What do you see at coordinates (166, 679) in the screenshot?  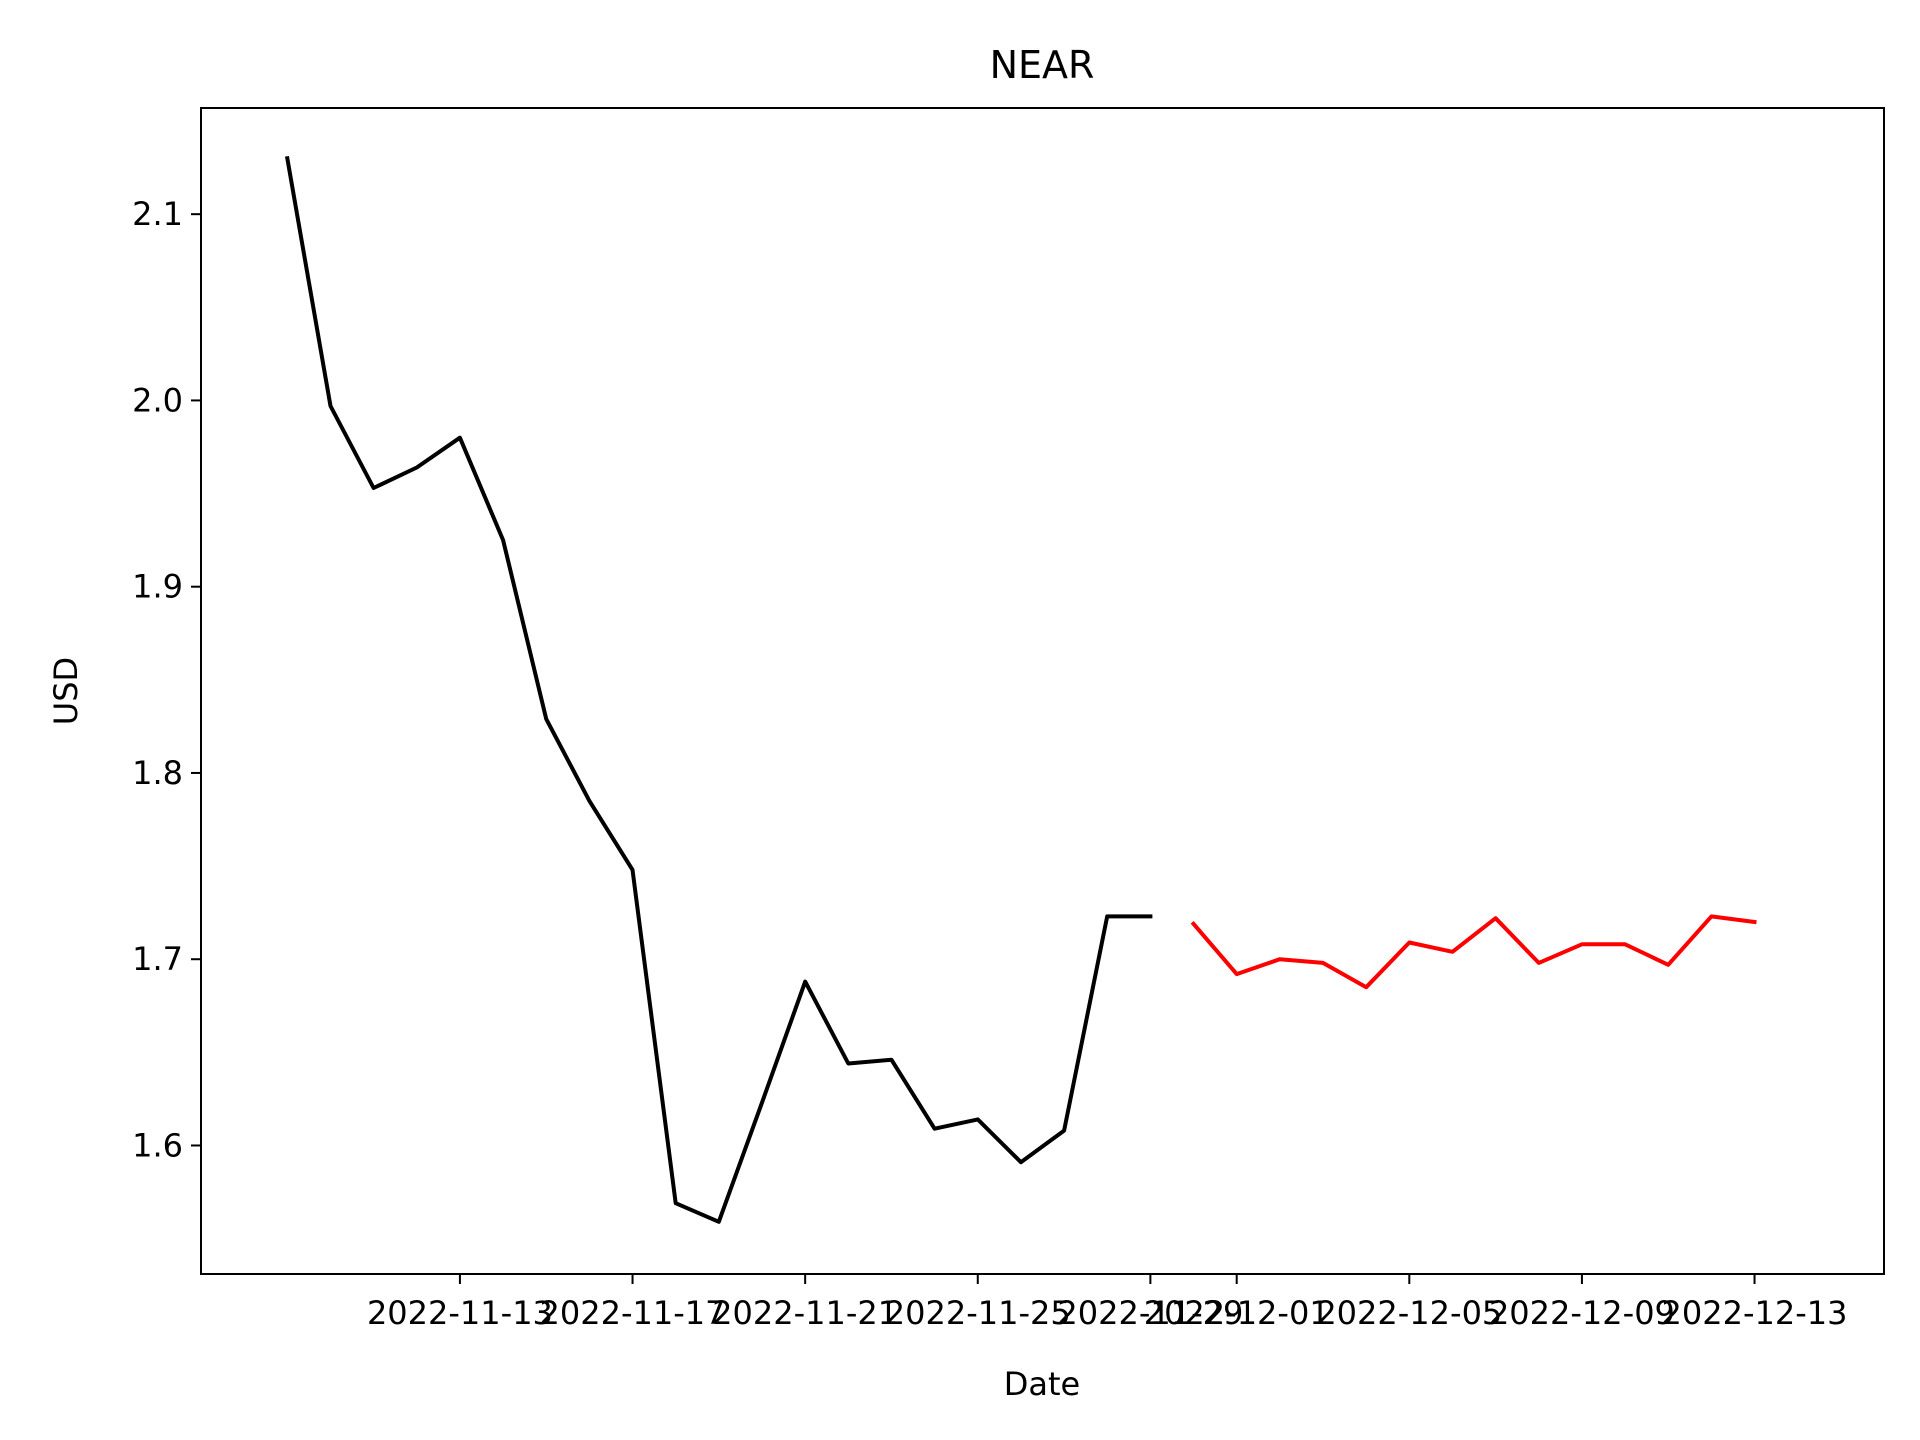 I see `y-axis: 1.6 1.7 1.8 1.9 2.0 2.1` at bounding box center [166, 679].